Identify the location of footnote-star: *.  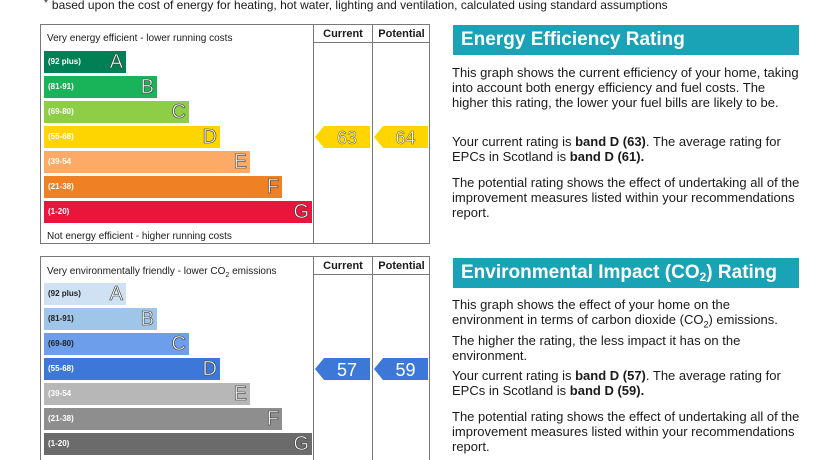
(46, 4).